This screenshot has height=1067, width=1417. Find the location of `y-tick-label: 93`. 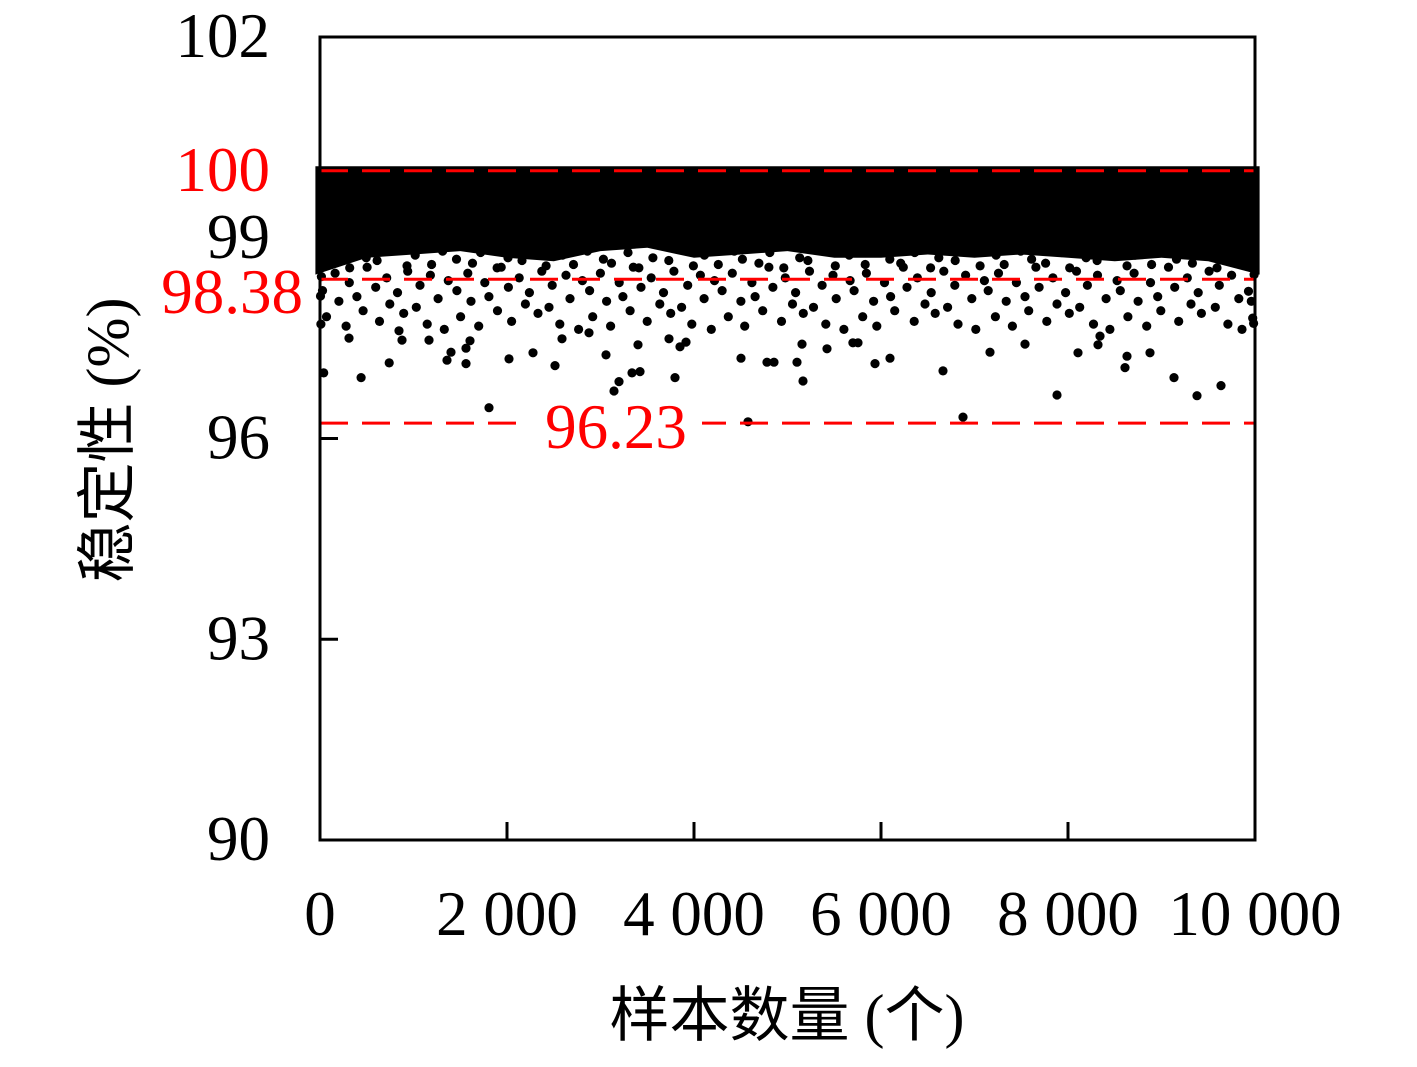

y-tick-label: 93 is located at coordinates (238, 638).